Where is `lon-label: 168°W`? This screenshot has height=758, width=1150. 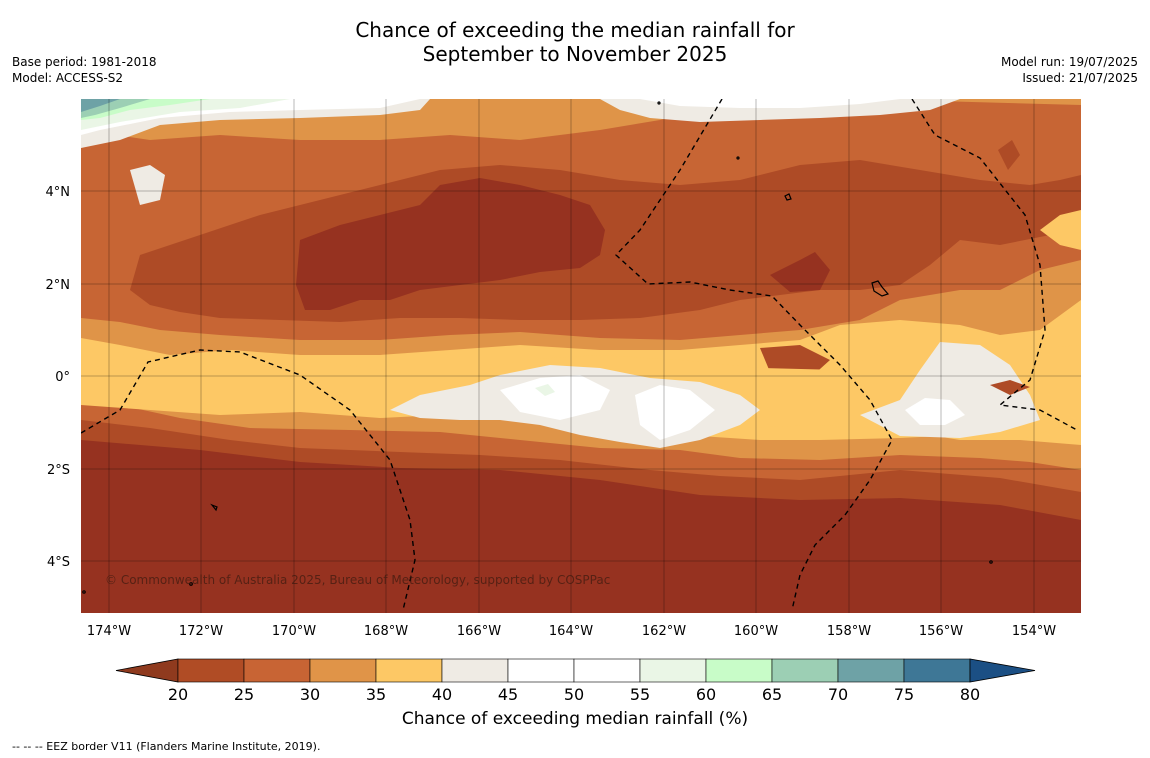
lon-label: 168°W is located at coordinates (386, 631).